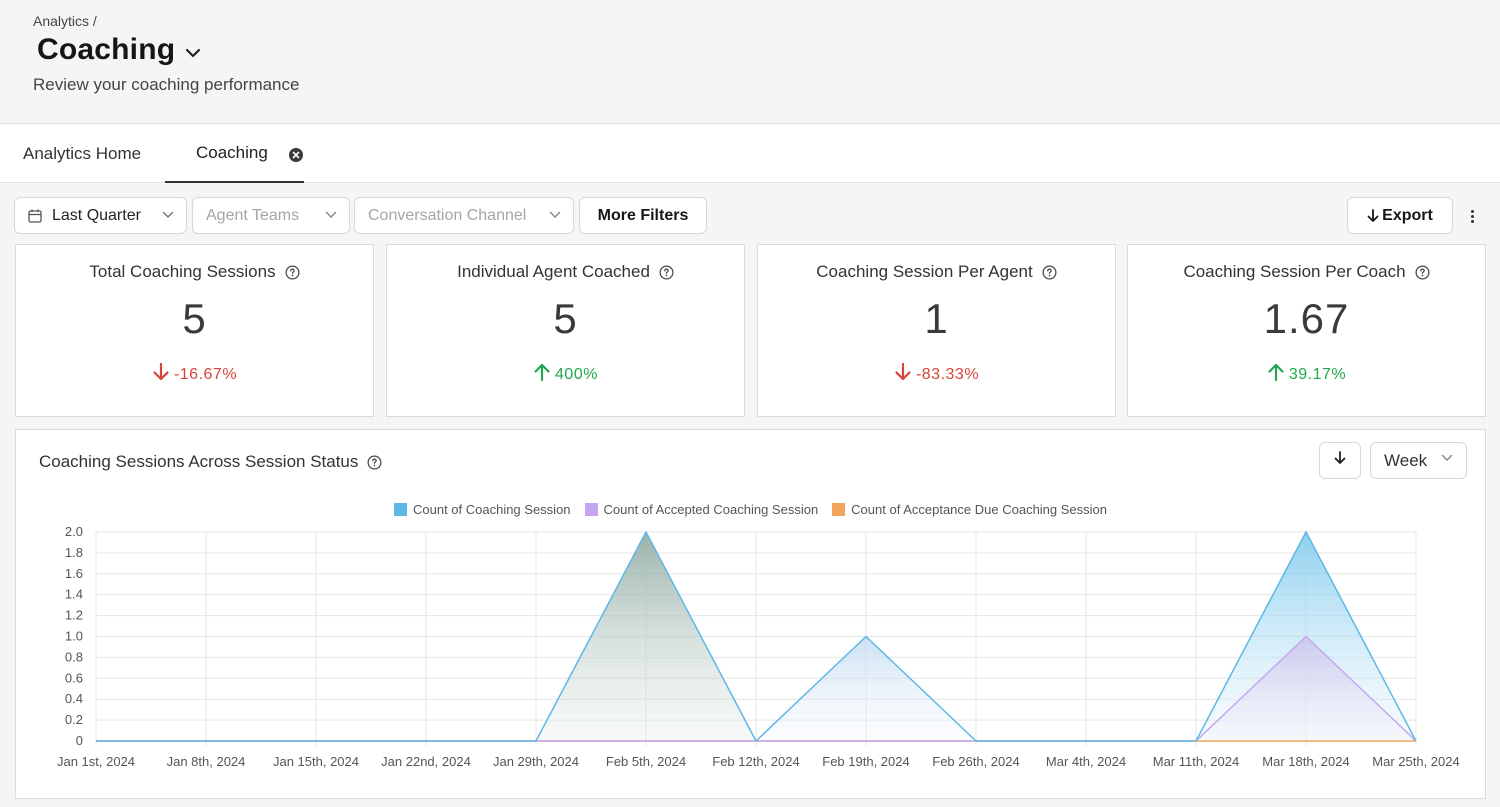 This screenshot has height=807, width=1500. I want to click on y-tick-label: 1.4, so click(74, 594).